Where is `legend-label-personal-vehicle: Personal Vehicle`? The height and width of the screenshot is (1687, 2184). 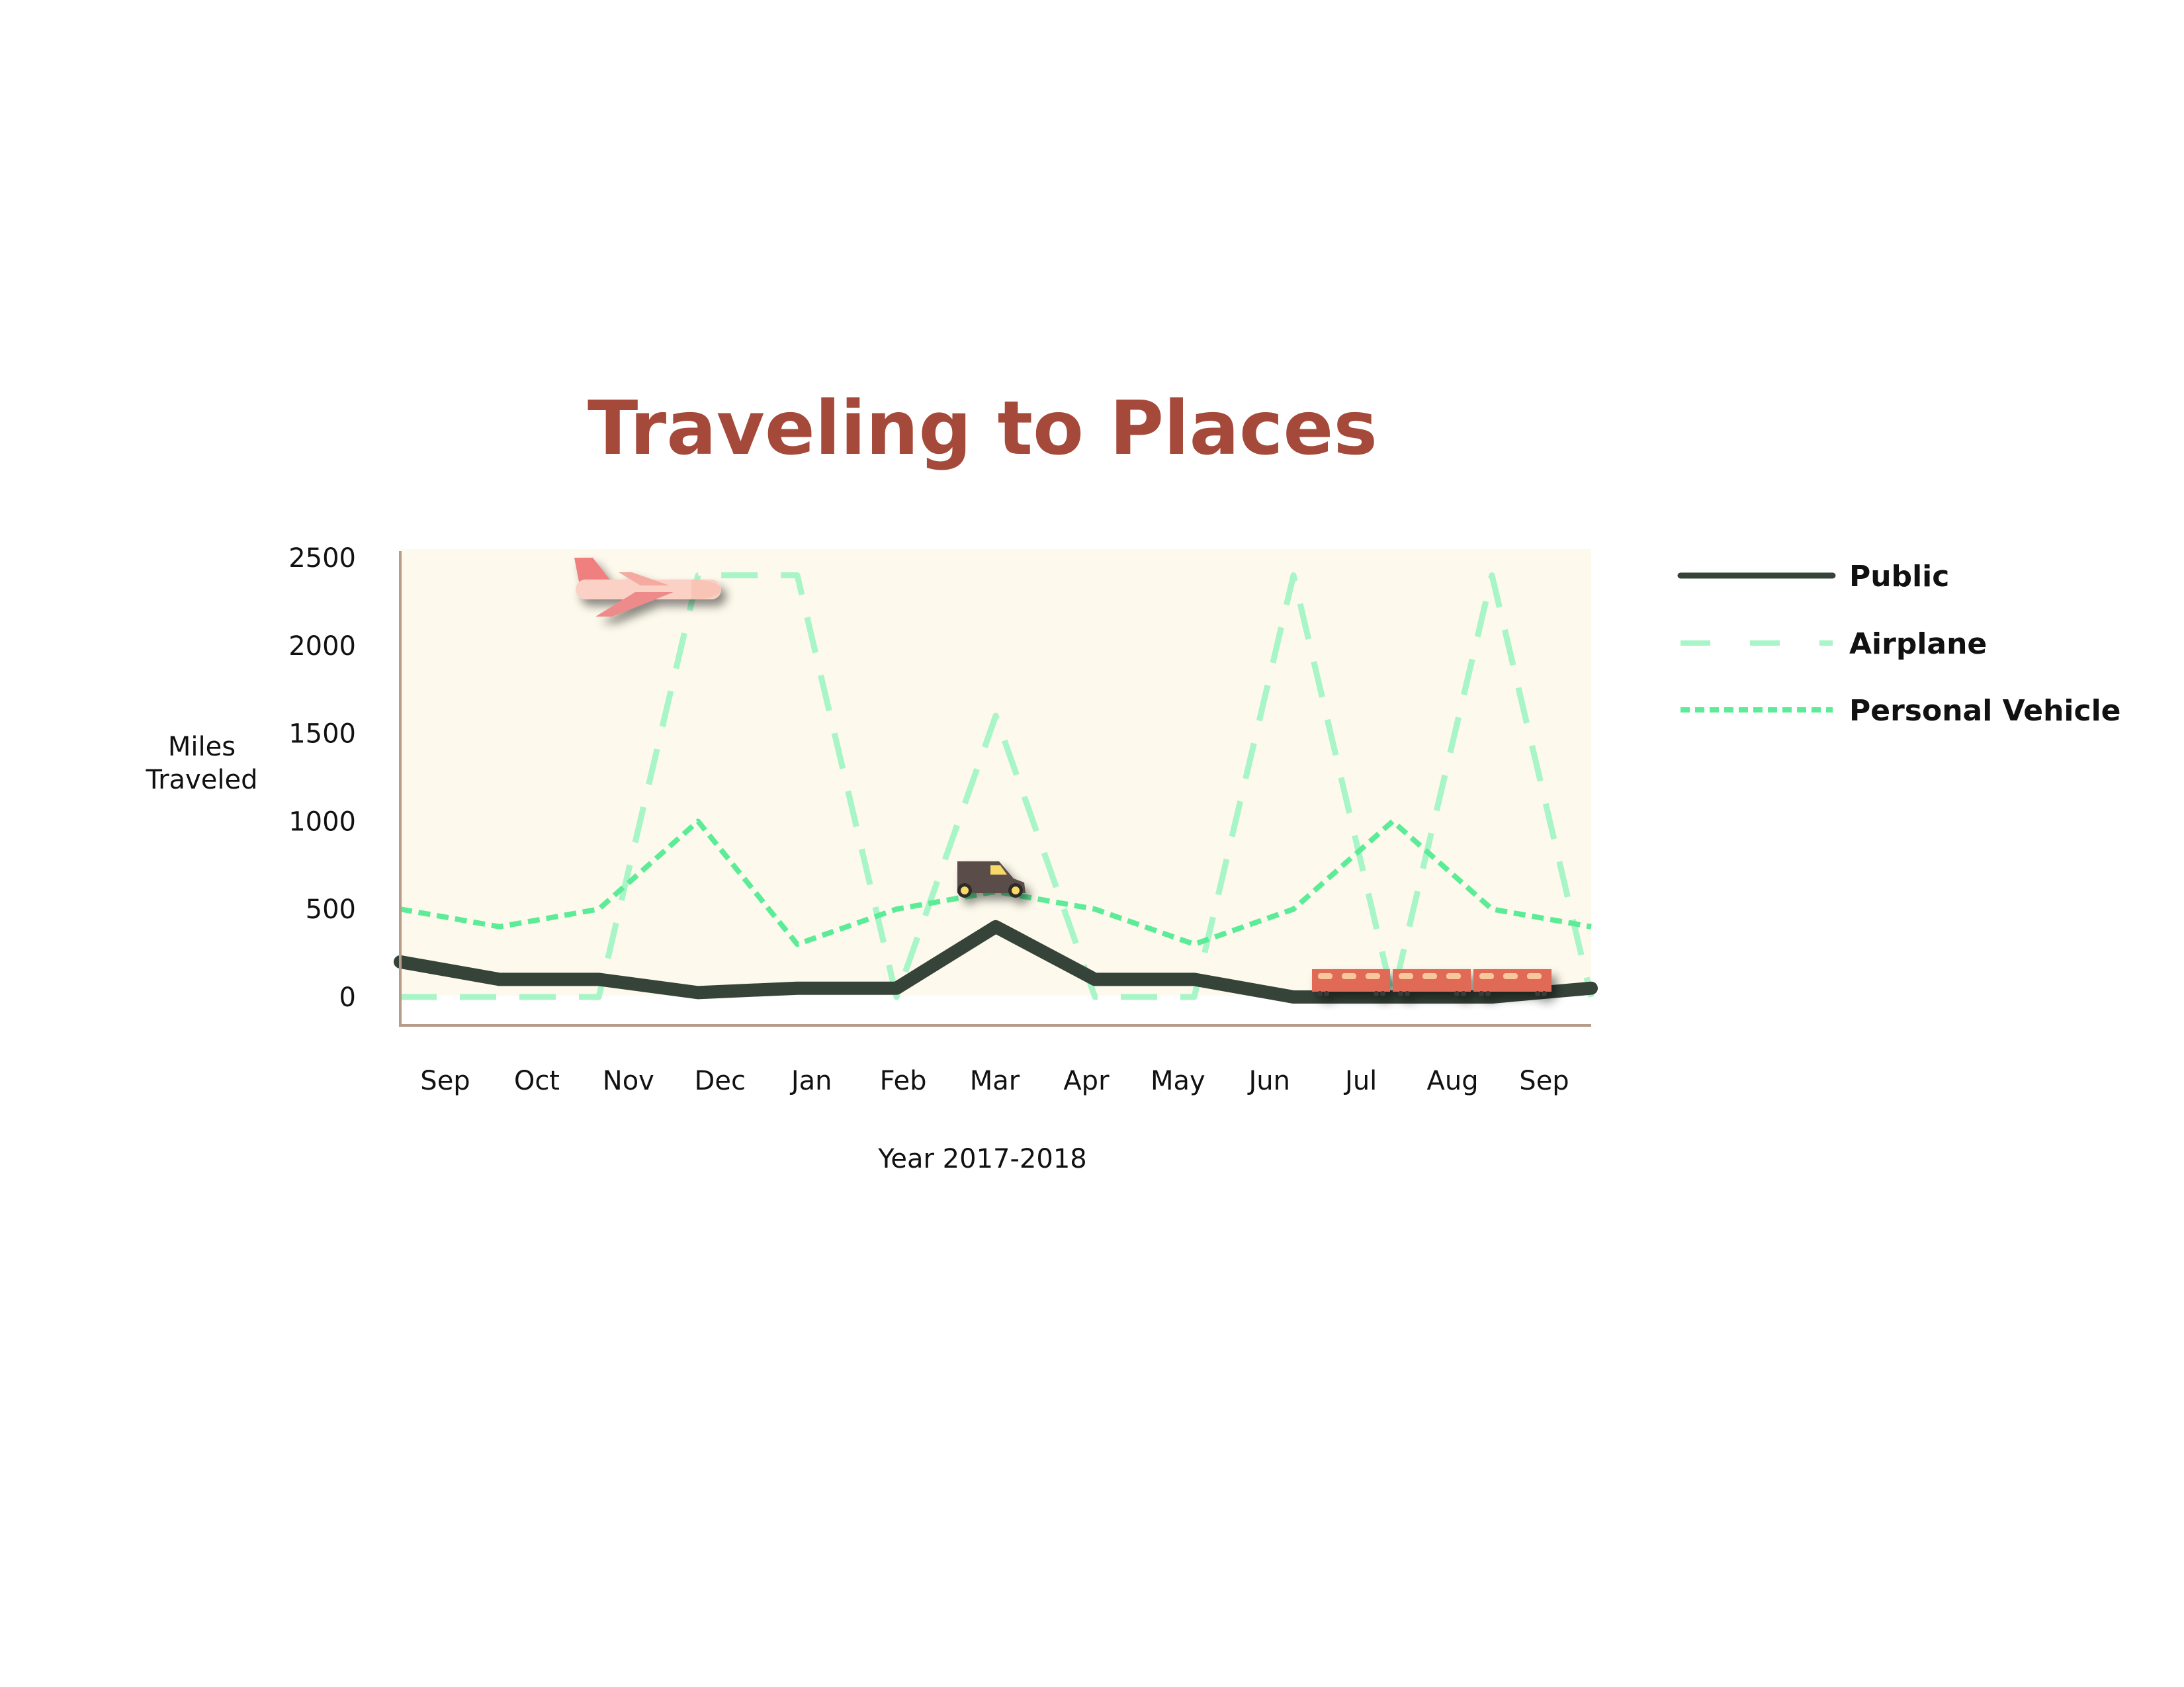
legend-label-personal-vehicle: Personal Vehicle is located at coordinates (1985, 711).